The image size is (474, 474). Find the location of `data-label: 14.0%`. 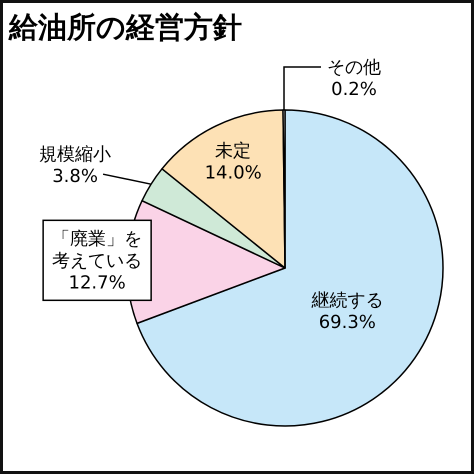

data-label: 14.0% is located at coordinates (233, 173).